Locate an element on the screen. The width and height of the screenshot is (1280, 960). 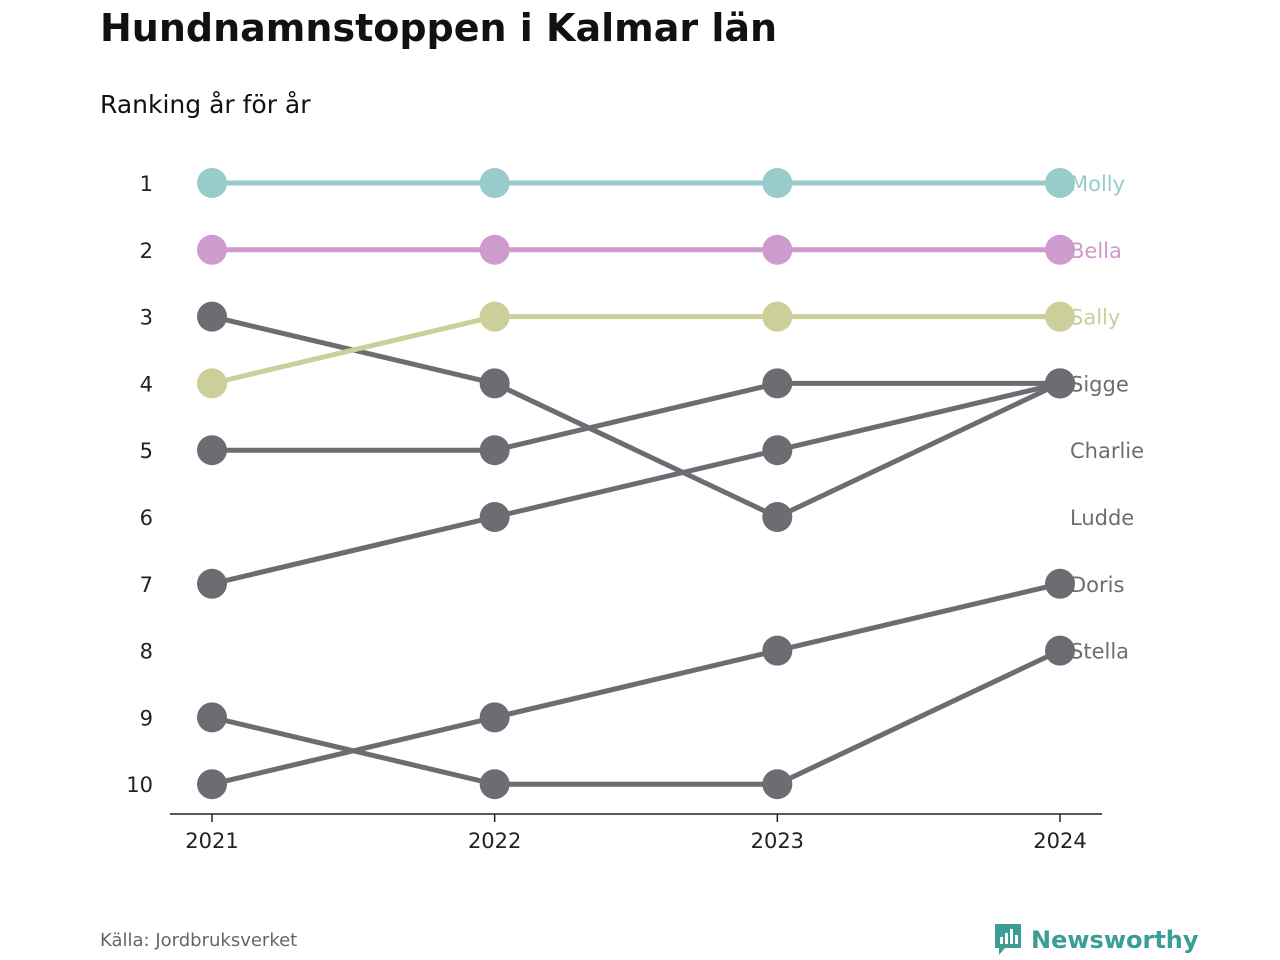
series-line-sally is located at coordinates (636, 350).